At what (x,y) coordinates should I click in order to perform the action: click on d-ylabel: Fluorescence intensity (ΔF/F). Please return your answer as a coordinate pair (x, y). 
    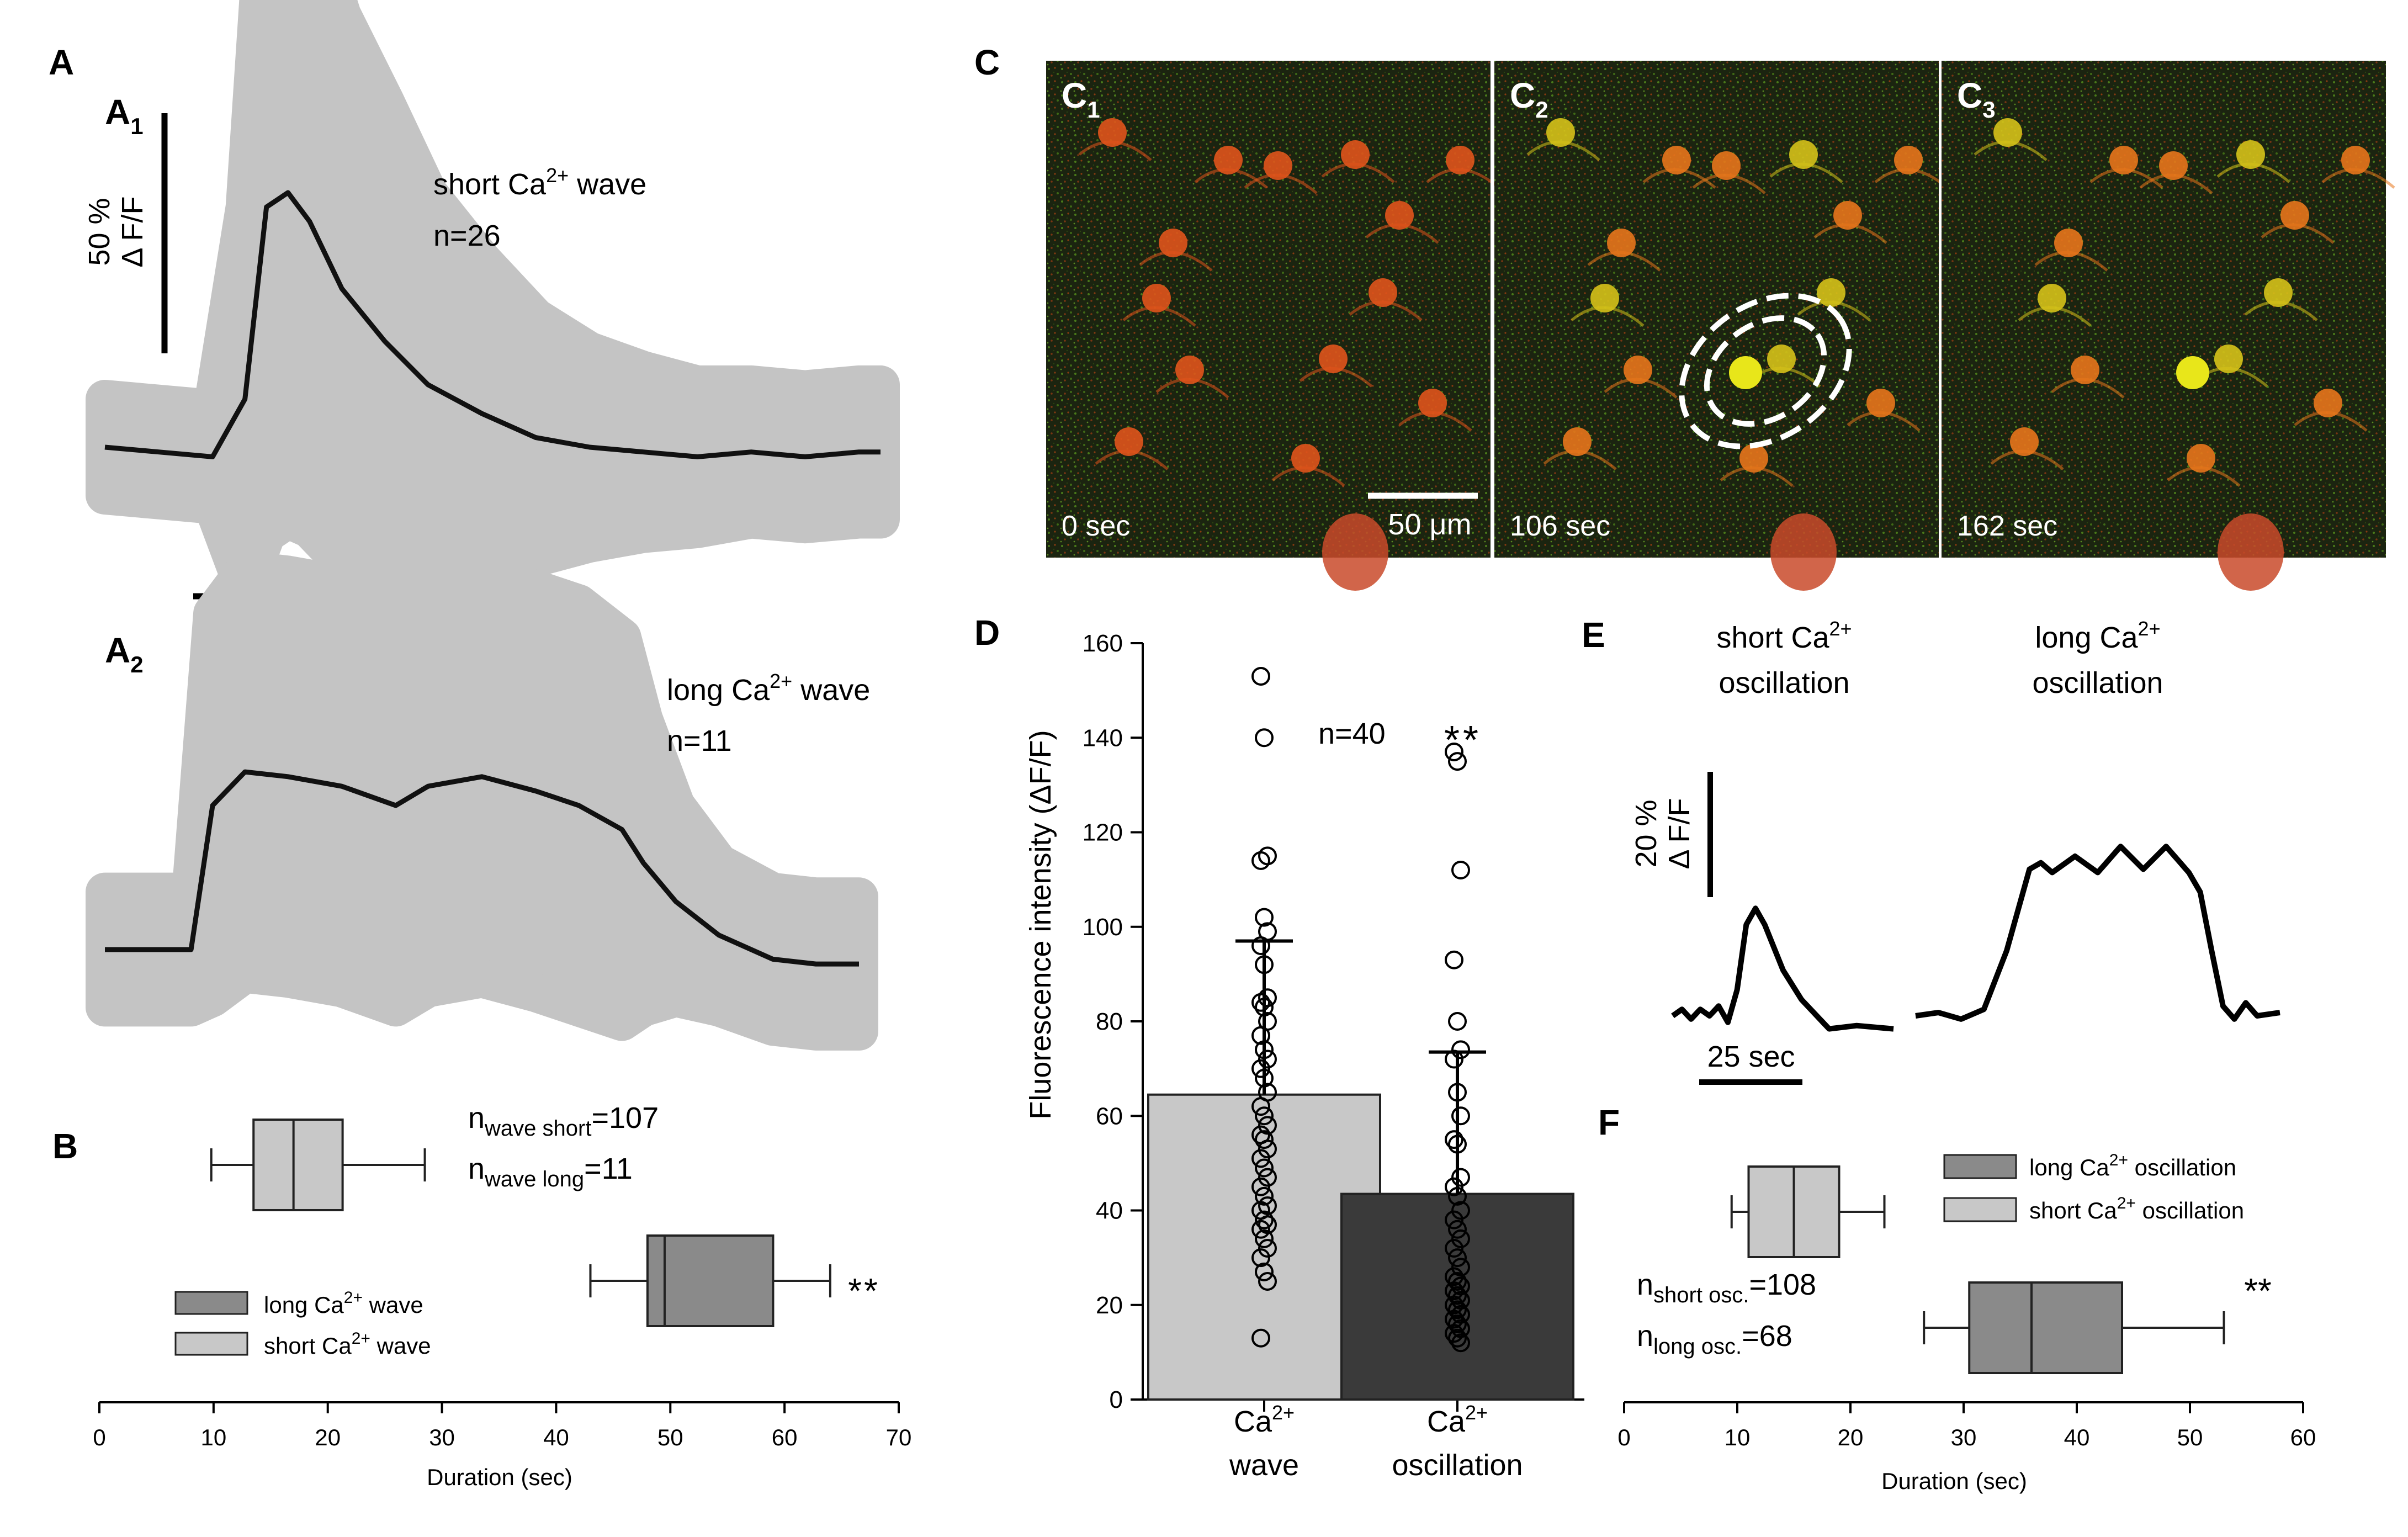
    Looking at the image, I should click on (1040, 924).